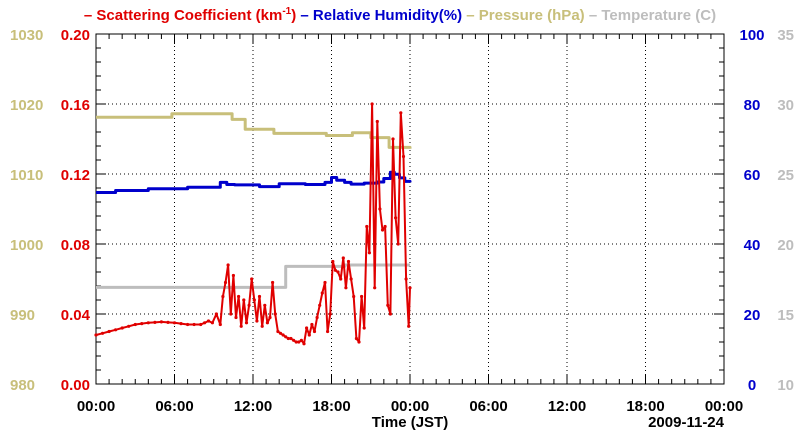 The height and width of the screenshot is (434, 800). I want to click on x-axis-title: Time (JST), so click(410, 422).